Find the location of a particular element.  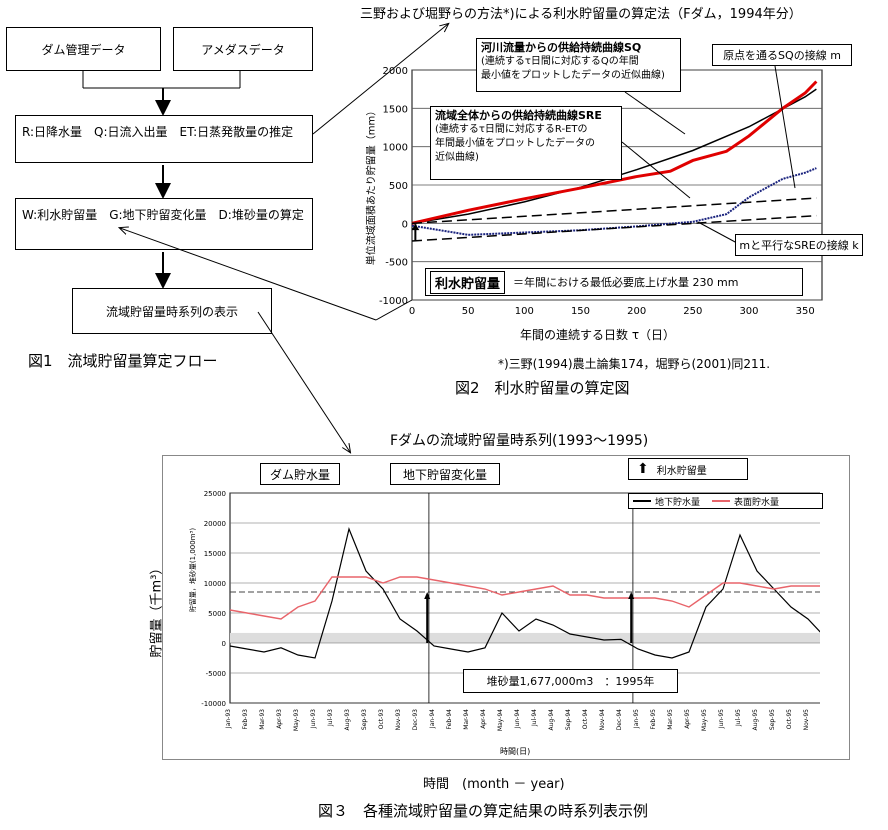

legend-ground-label: 地下貯水量 is located at coordinates (678, 502).